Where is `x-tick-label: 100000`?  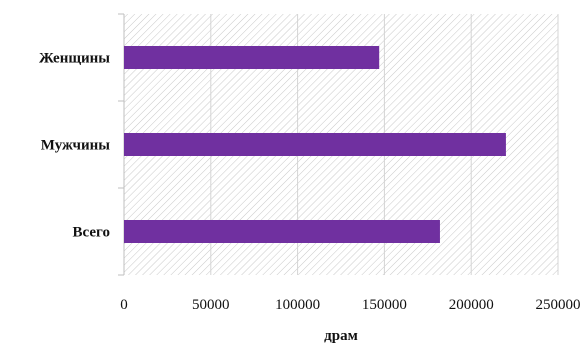
x-tick-label: 100000 is located at coordinates (297, 305).